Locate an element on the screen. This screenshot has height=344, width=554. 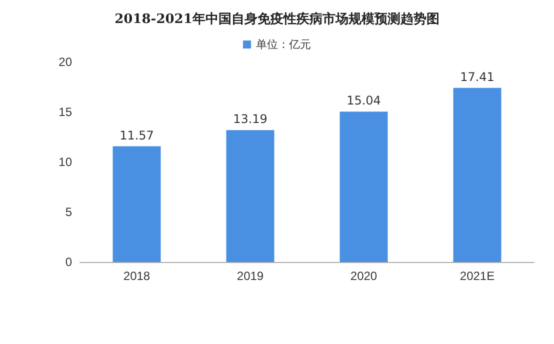
y-tick-label: 10 is located at coordinates (65, 162).